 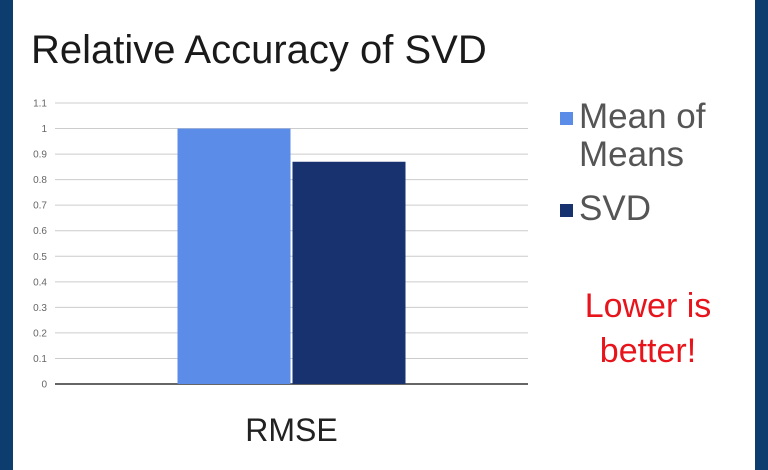 I want to click on y-tick-label: 0.6, so click(x=40, y=231).